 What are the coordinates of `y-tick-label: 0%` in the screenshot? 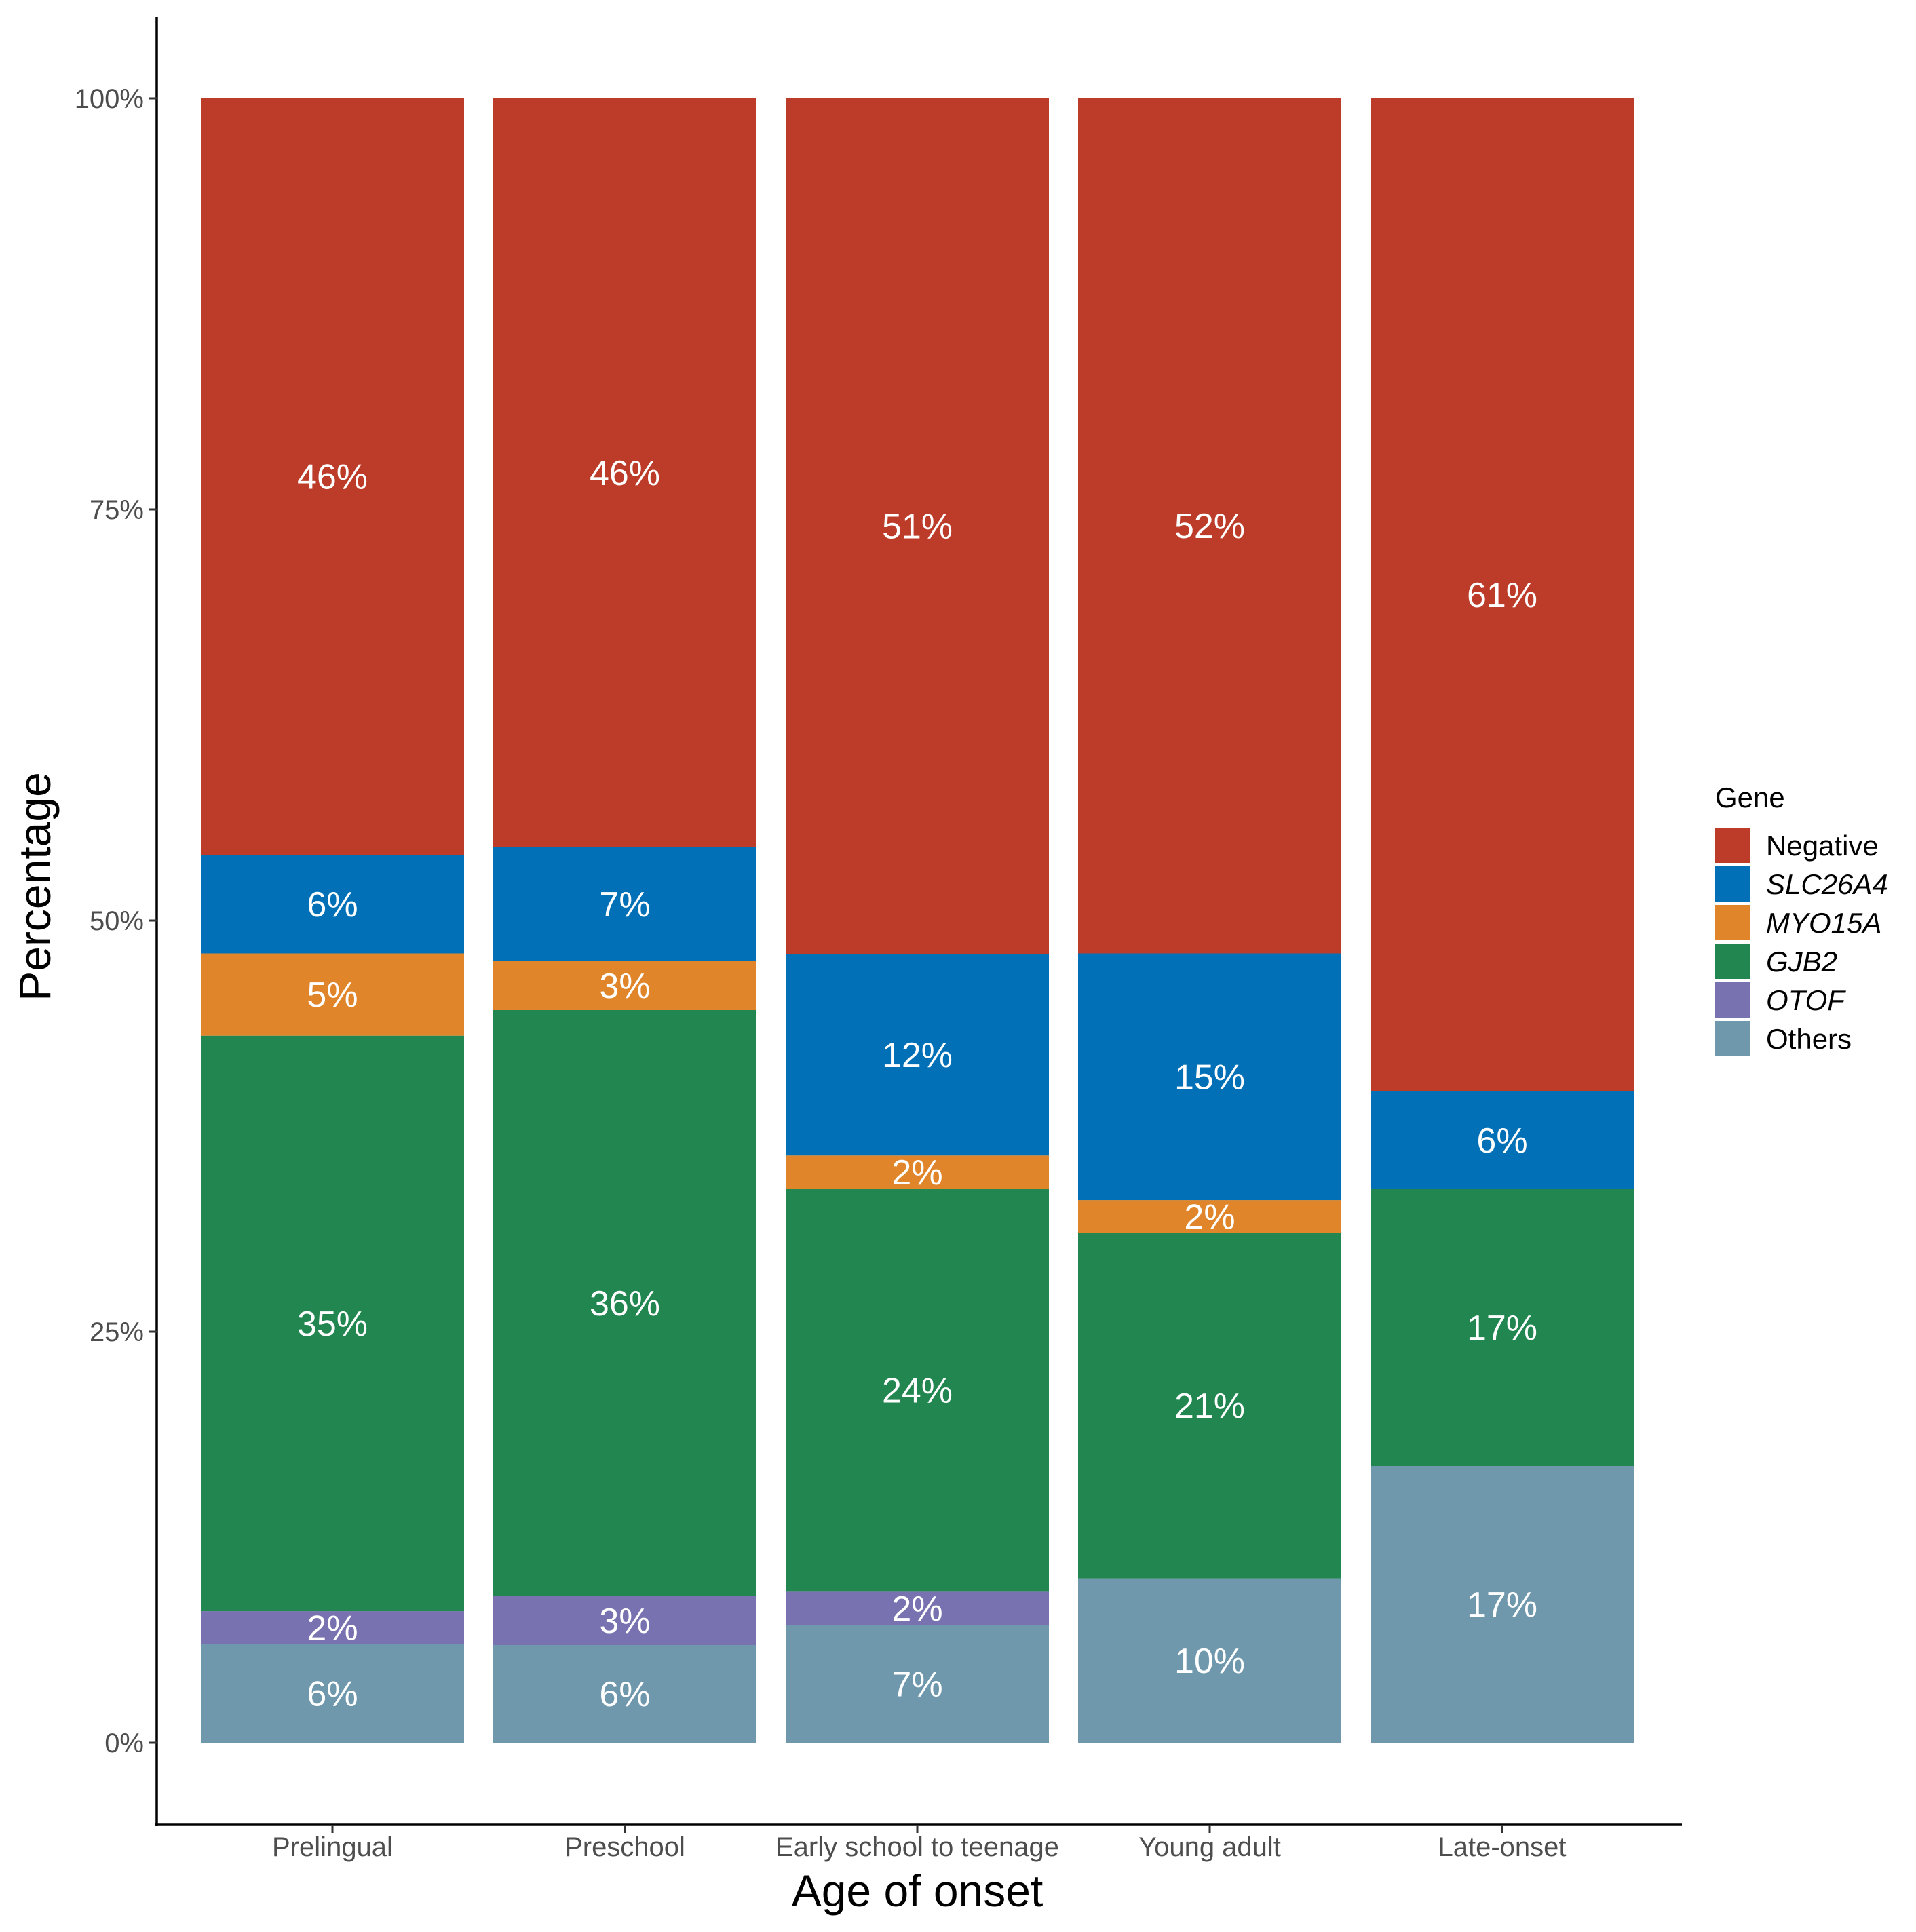 It's located at (124, 1743).